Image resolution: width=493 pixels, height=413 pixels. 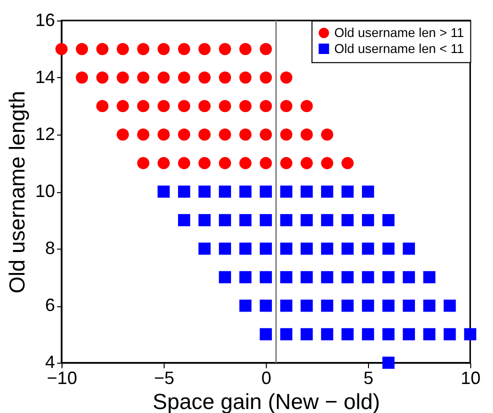 I want to click on y-tick-label: 16, so click(x=45, y=20).